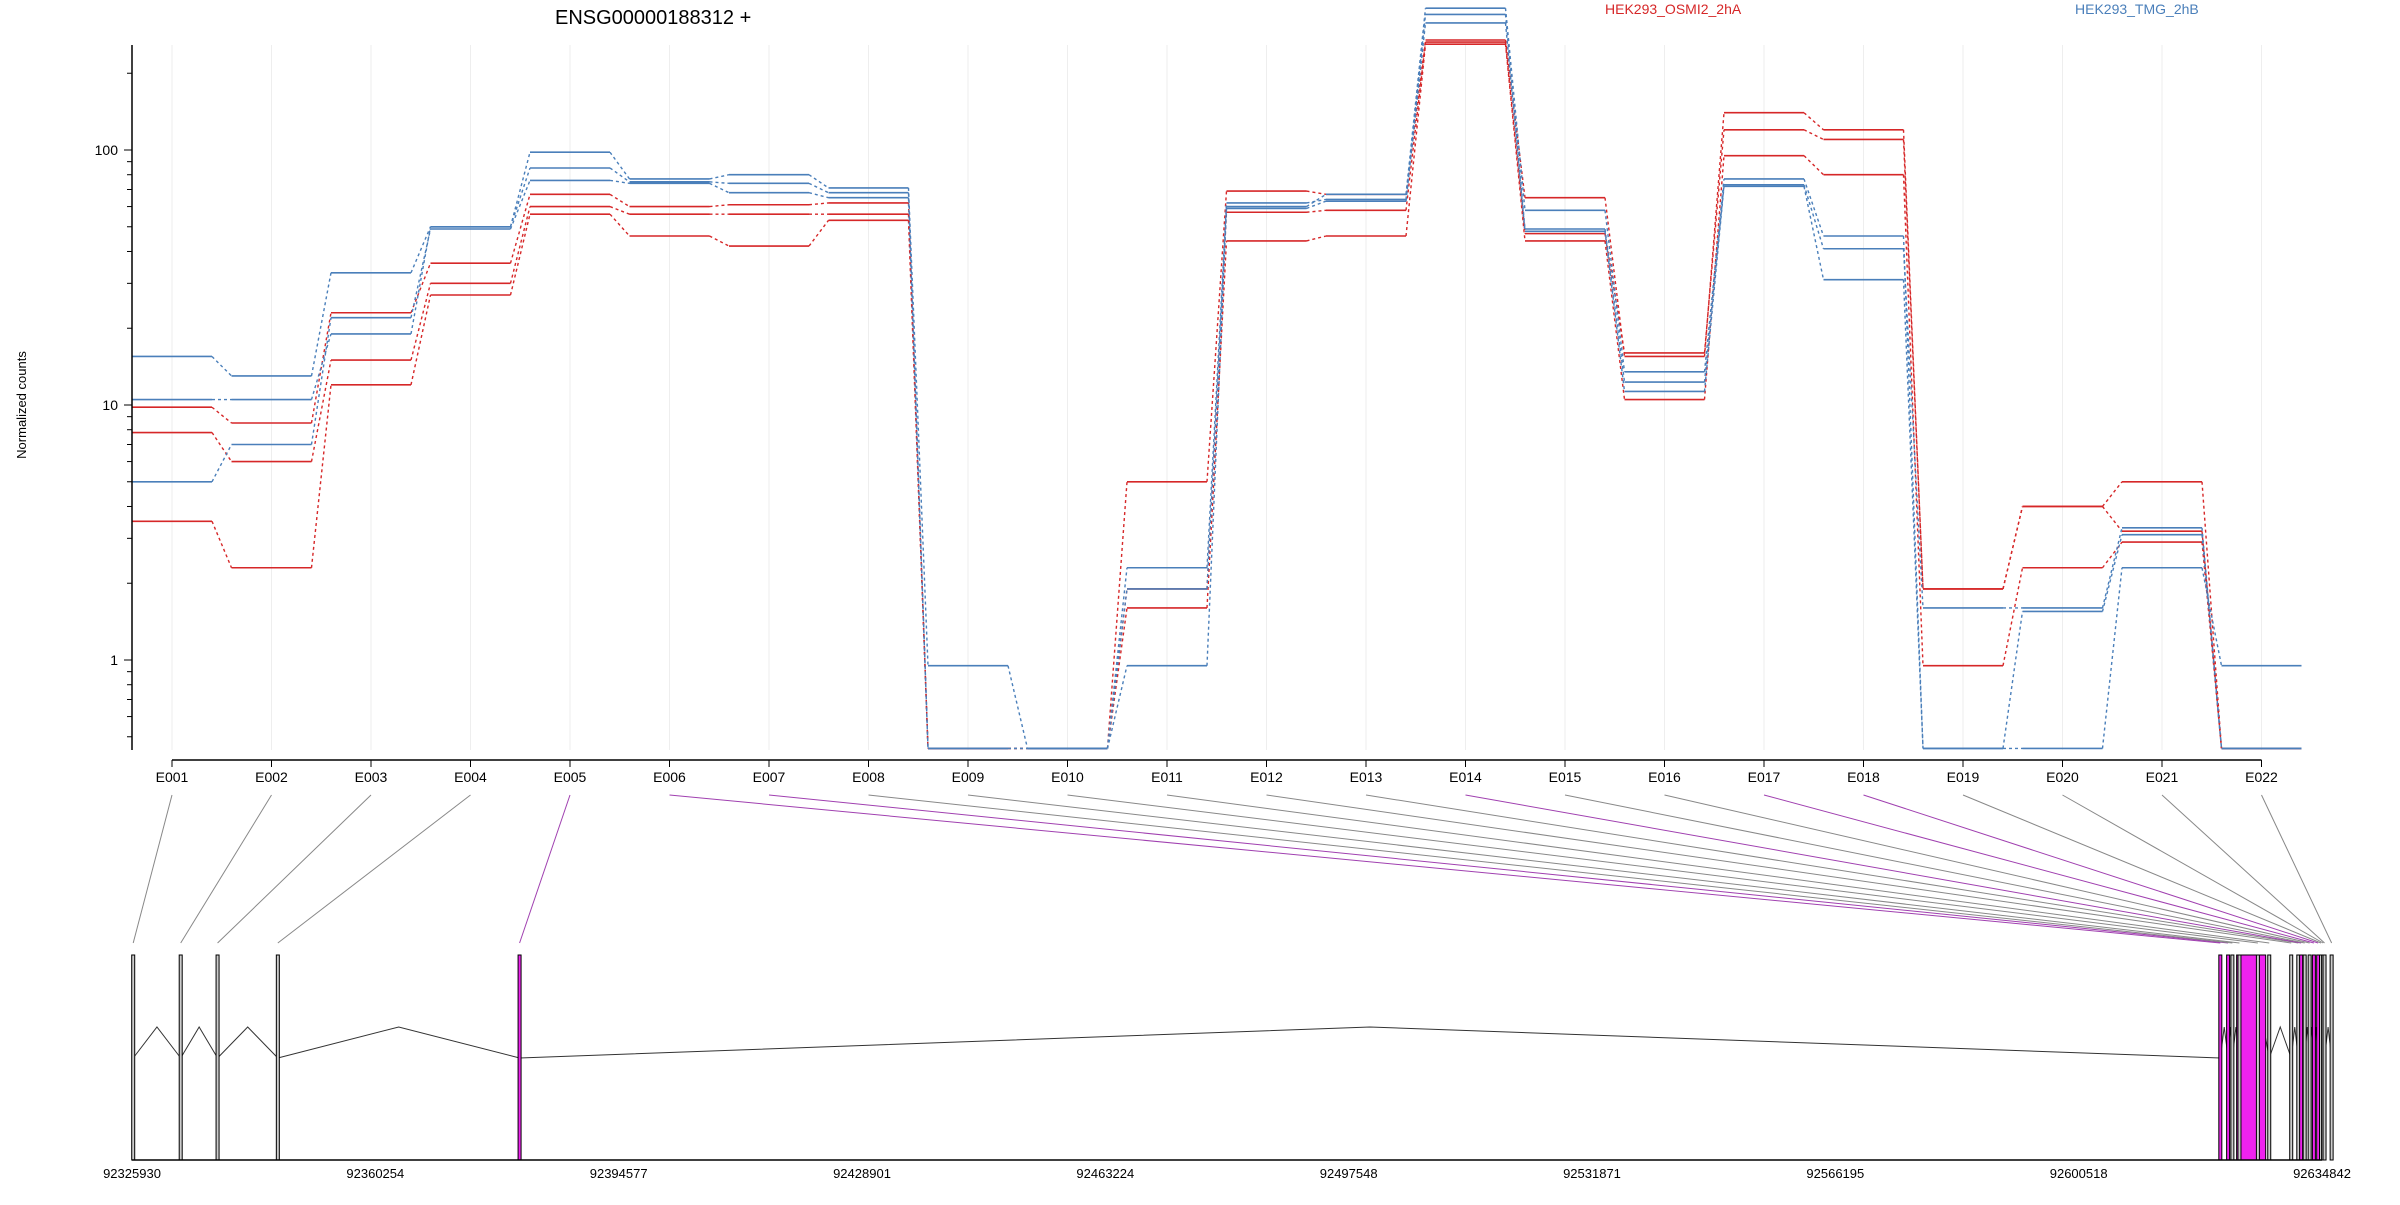 Image resolution: width=2400 pixels, height=1205 pixels. I want to click on genomic-tick-label-5: 92497548, so click(1349, 1173).